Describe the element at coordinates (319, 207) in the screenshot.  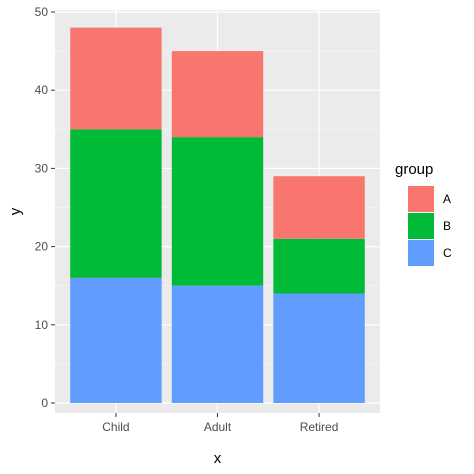
I see `bar-retired-a` at that location.